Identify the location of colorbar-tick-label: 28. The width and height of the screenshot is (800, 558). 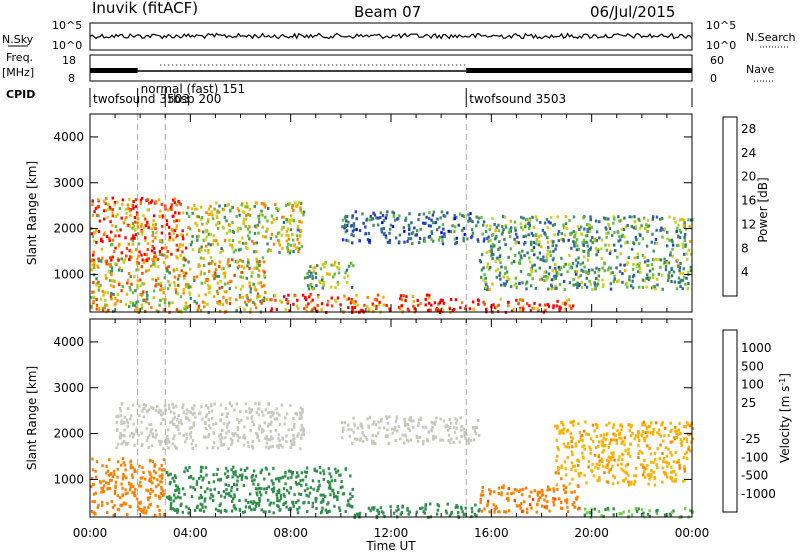
(748, 129).